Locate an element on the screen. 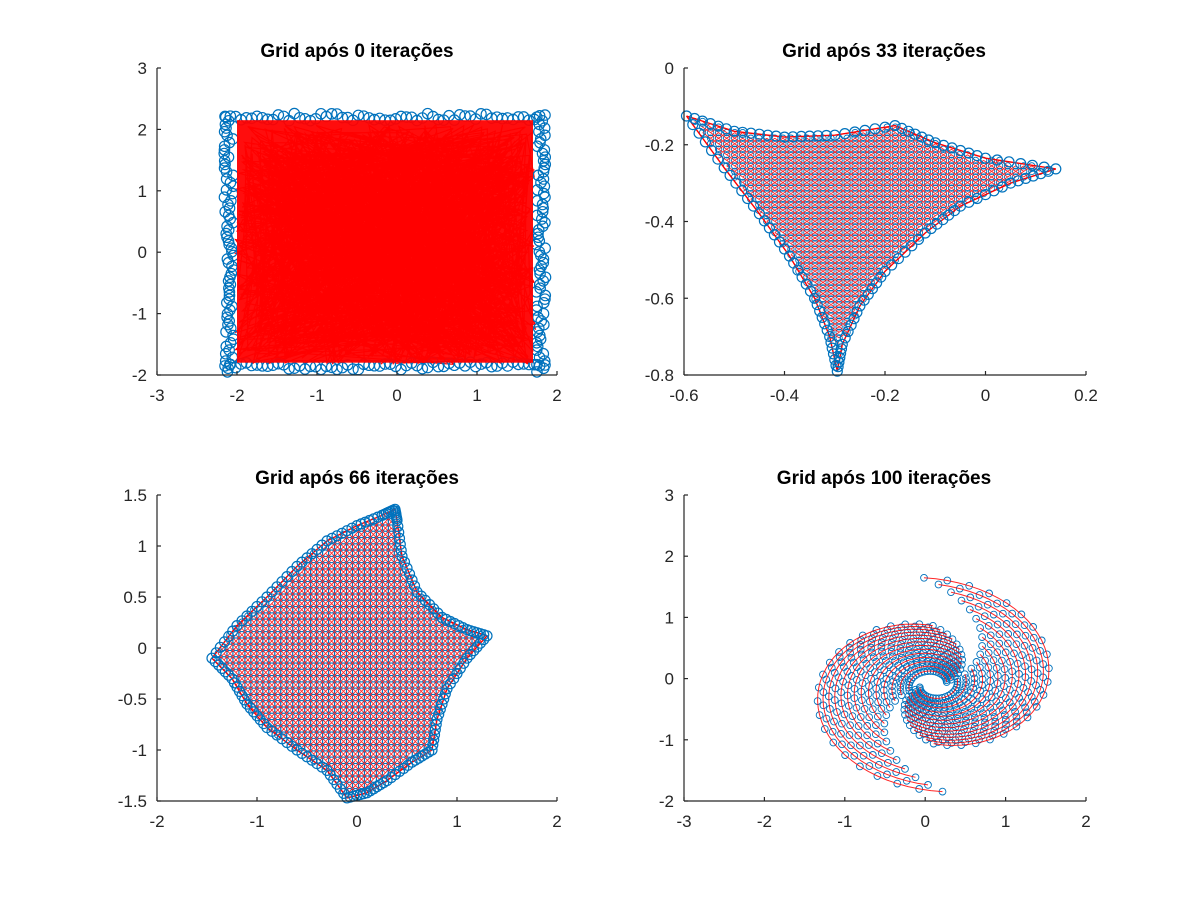 The height and width of the screenshot is (900, 1200). subplot-title: Grid após 66 iterações is located at coordinates (357, 478).